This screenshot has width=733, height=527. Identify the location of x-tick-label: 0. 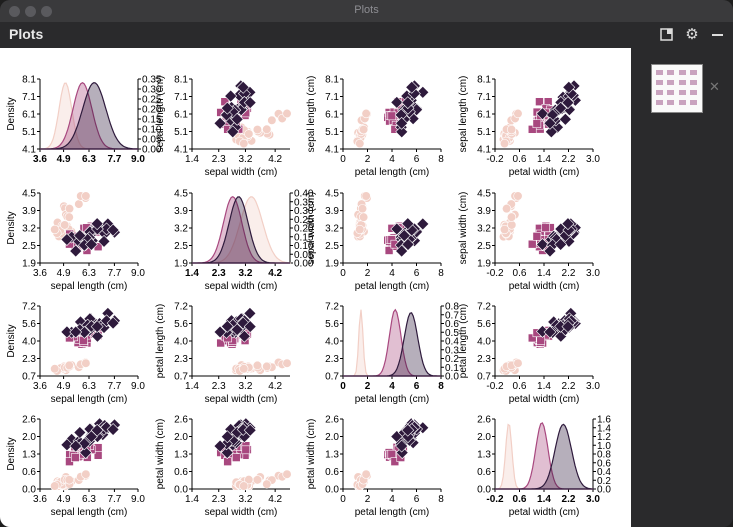
(343, 499).